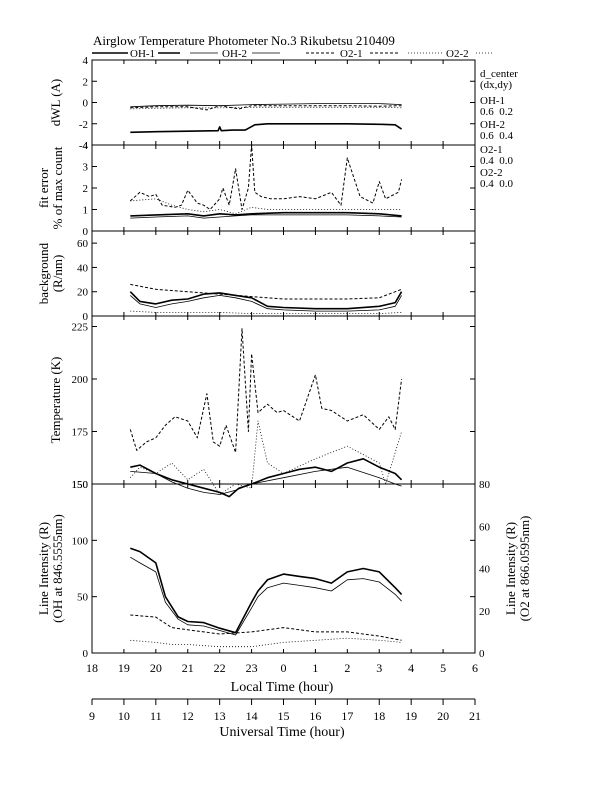 The image size is (612, 792). Describe the element at coordinates (284, 668) in the screenshot. I see `local-time-tick-label-6: 0` at that location.